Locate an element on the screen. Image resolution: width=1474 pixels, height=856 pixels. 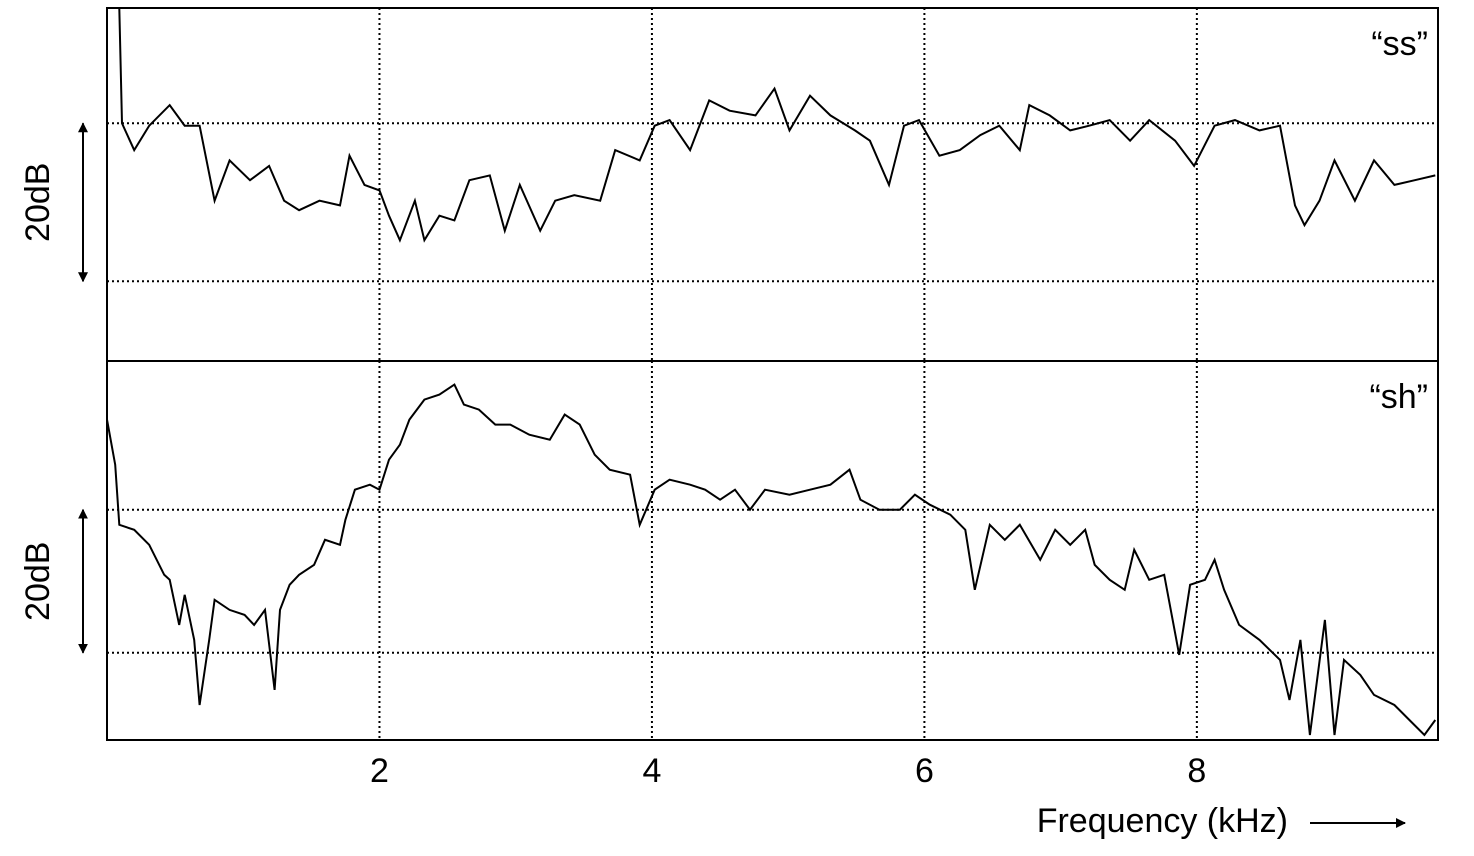
x-tick-label: 2 is located at coordinates (379, 771).